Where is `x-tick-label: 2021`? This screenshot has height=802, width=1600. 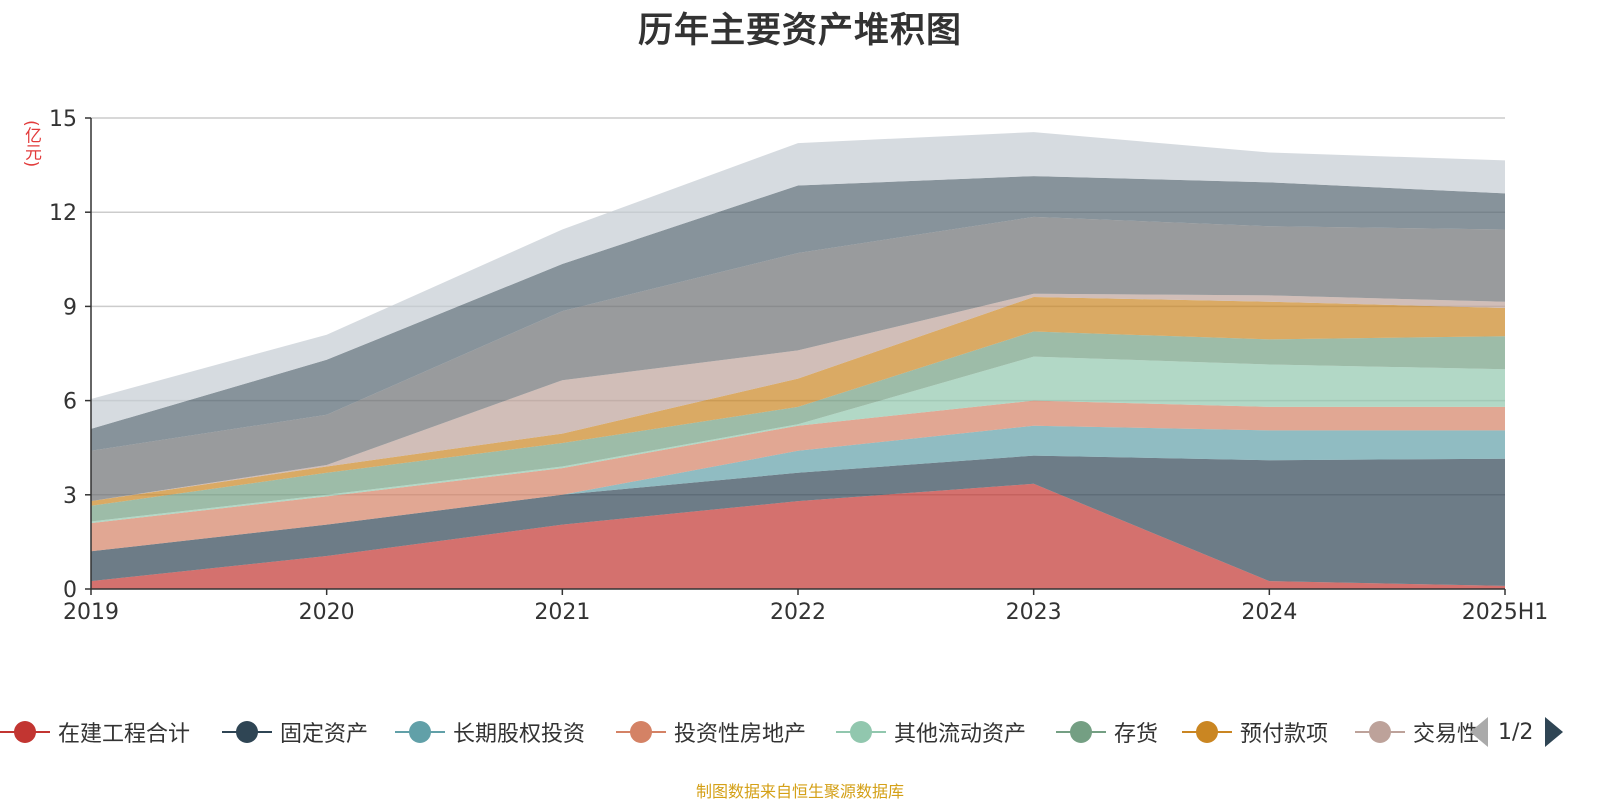
x-tick-label: 2021 is located at coordinates (562, 612).